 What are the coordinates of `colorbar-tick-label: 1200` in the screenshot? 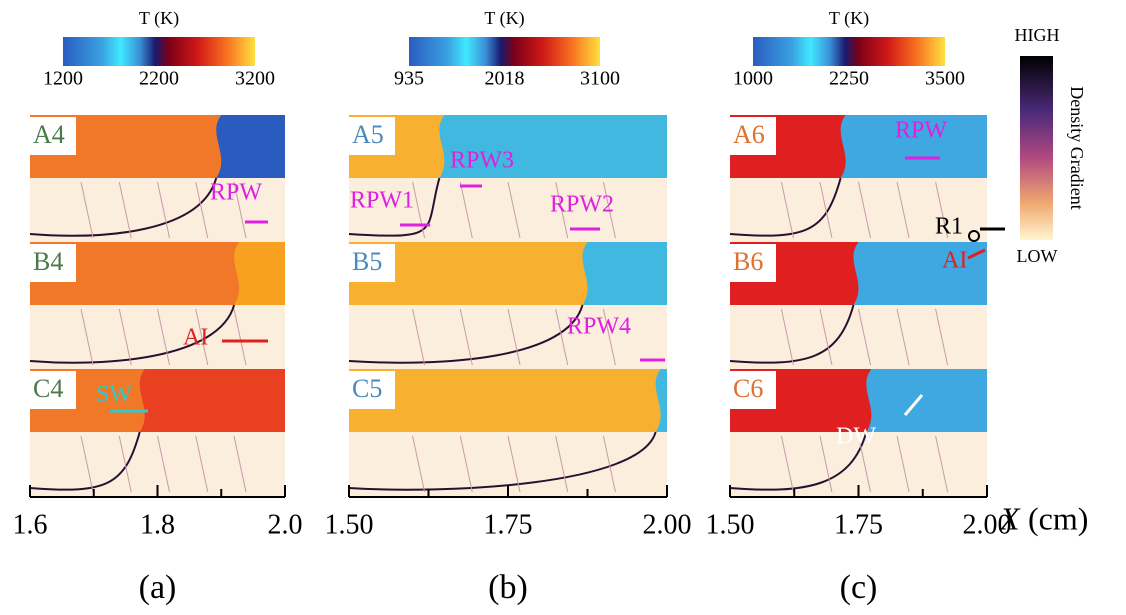 It's located at (63, 79).